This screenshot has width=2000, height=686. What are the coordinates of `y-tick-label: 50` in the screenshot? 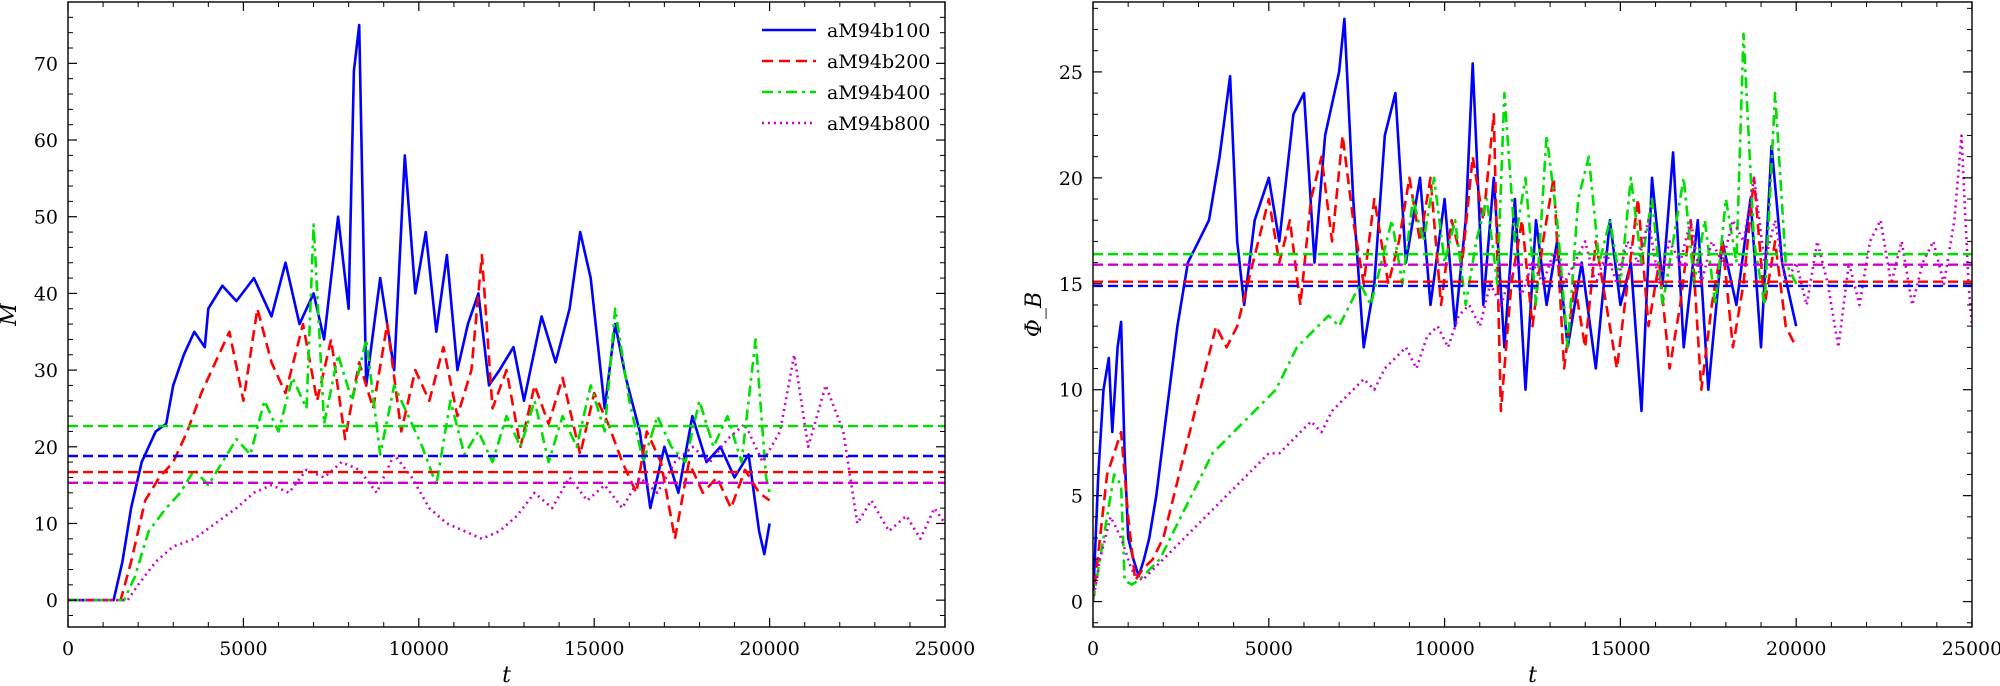 It's located at (46, 218).